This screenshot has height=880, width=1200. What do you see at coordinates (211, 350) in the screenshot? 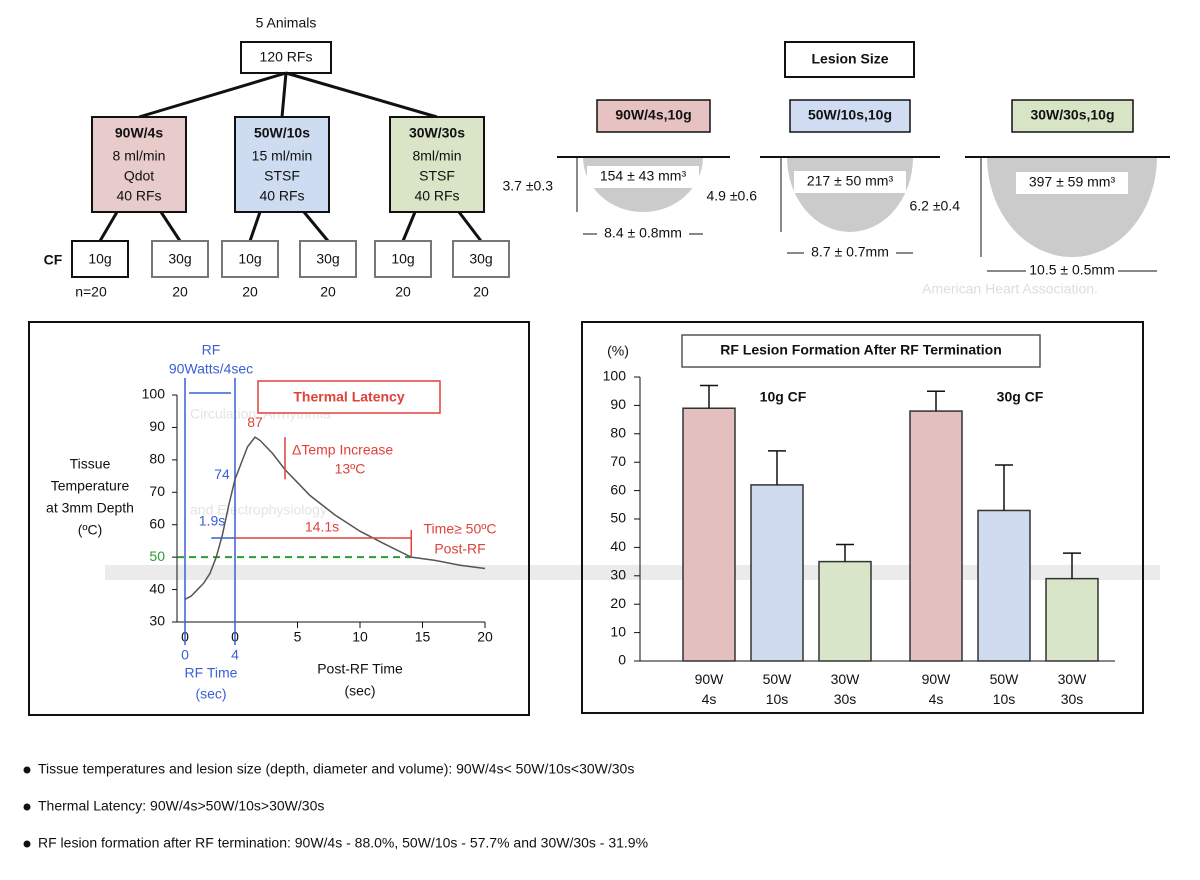
I see `rf-label: RF` at bounding box center [211, 350].